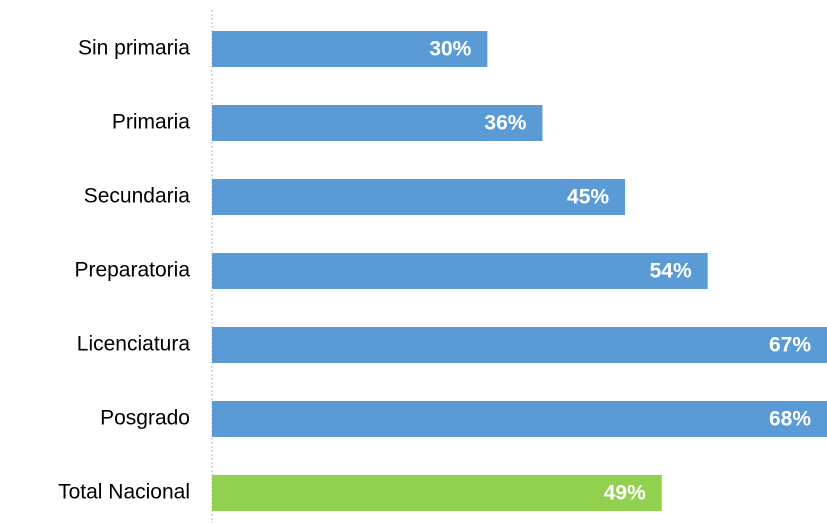 The height and width of the screenshot is (523, 827). Describe the element at coordinates (450, 49) in the screenshot. I see `value-label: 30%` at that location.